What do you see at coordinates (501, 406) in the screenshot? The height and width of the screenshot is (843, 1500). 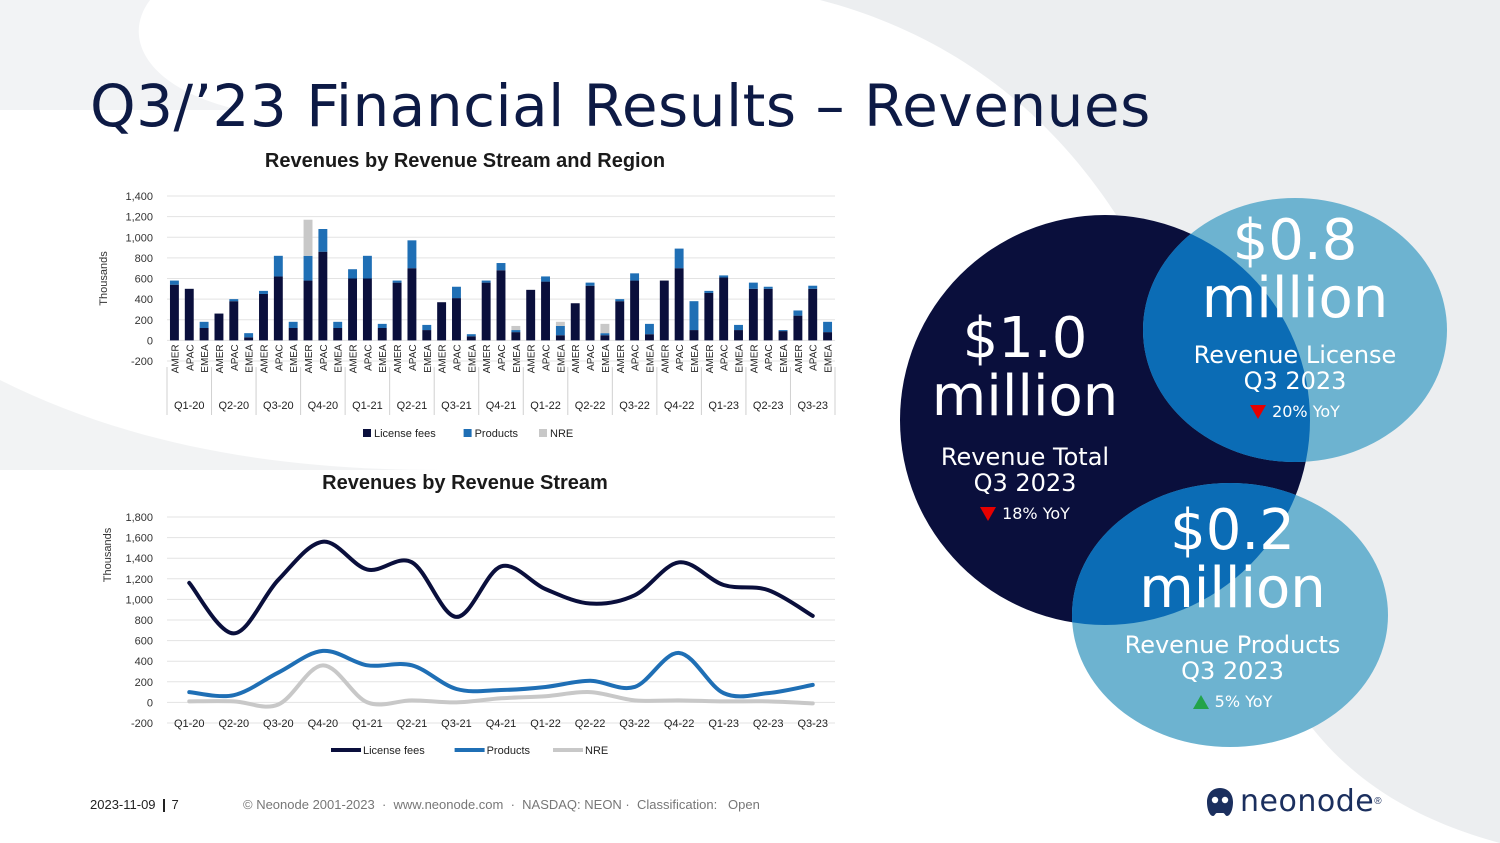 I see `quarter-tick-label: Q4-21` at bounding box center [501, 406].